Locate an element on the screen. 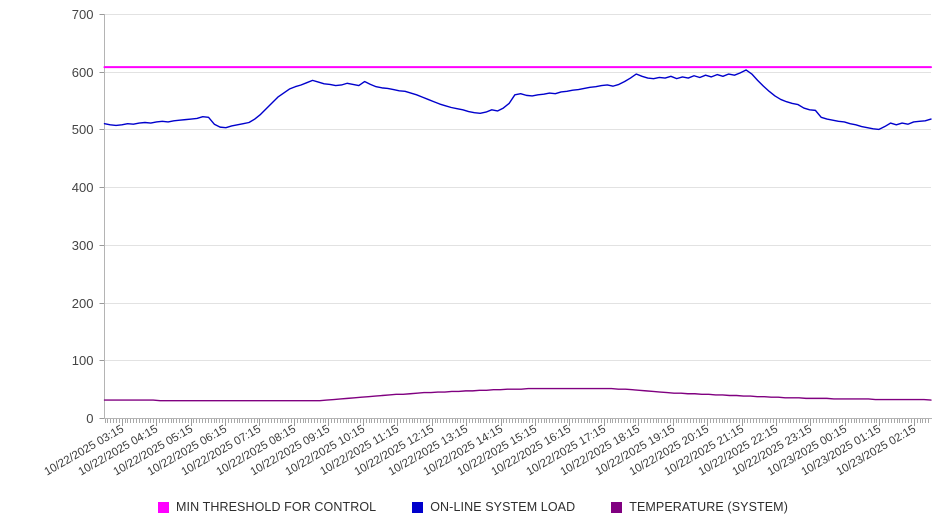 Image resolution: width=946 pixels, height=526 pixels. y-axis-tick-label: 500 is located at coordinates (83, 129).